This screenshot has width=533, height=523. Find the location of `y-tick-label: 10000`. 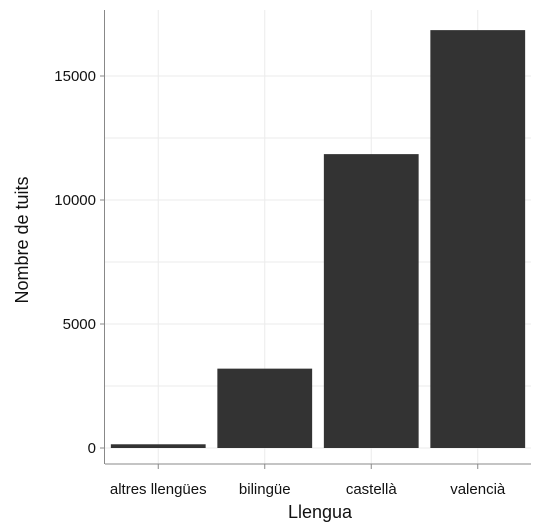

y-tick-label: 10000 is located at coordinates (75, 200).